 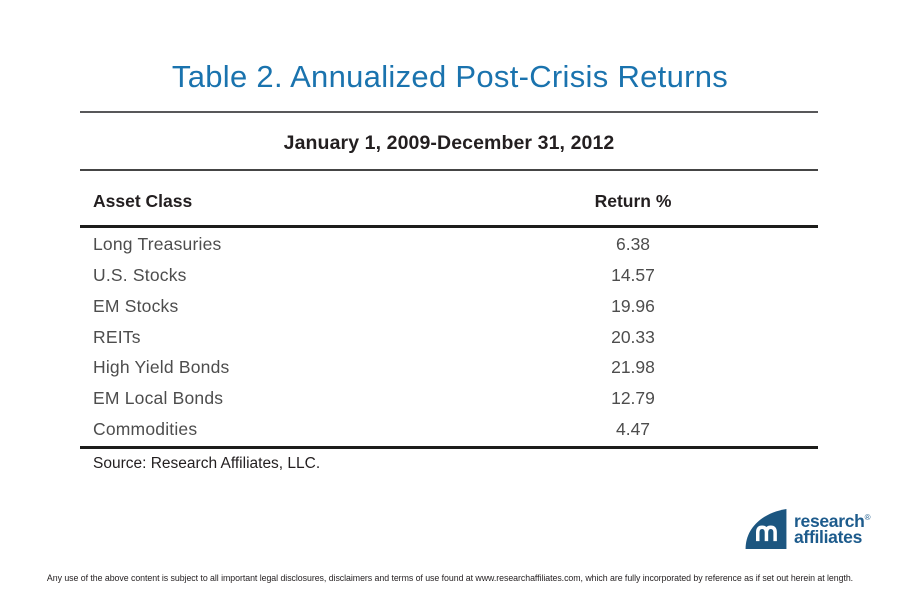 I want to click on logo-wordmark: research® affiliates, so click(x=832, y=528).